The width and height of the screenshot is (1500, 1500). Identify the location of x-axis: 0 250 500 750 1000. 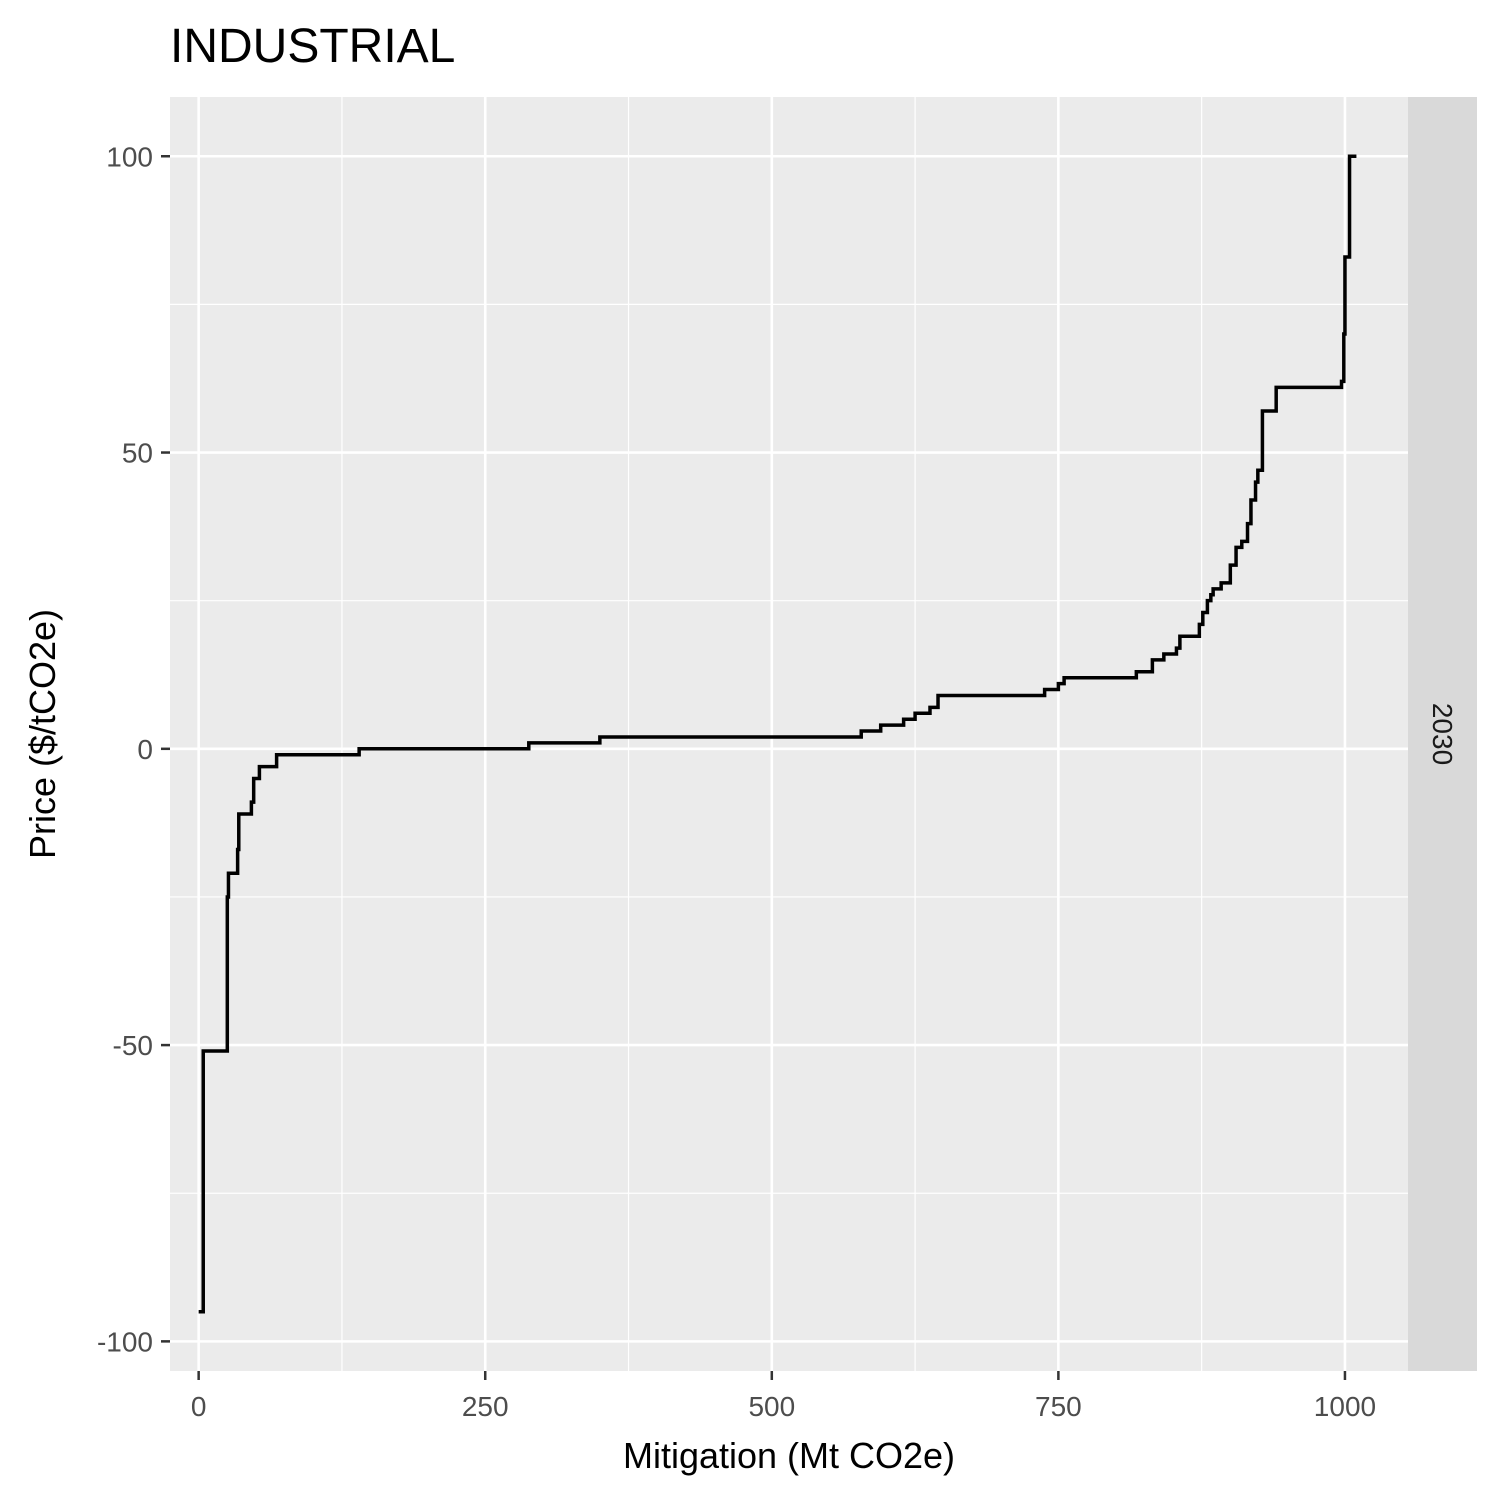
(783, 1396).